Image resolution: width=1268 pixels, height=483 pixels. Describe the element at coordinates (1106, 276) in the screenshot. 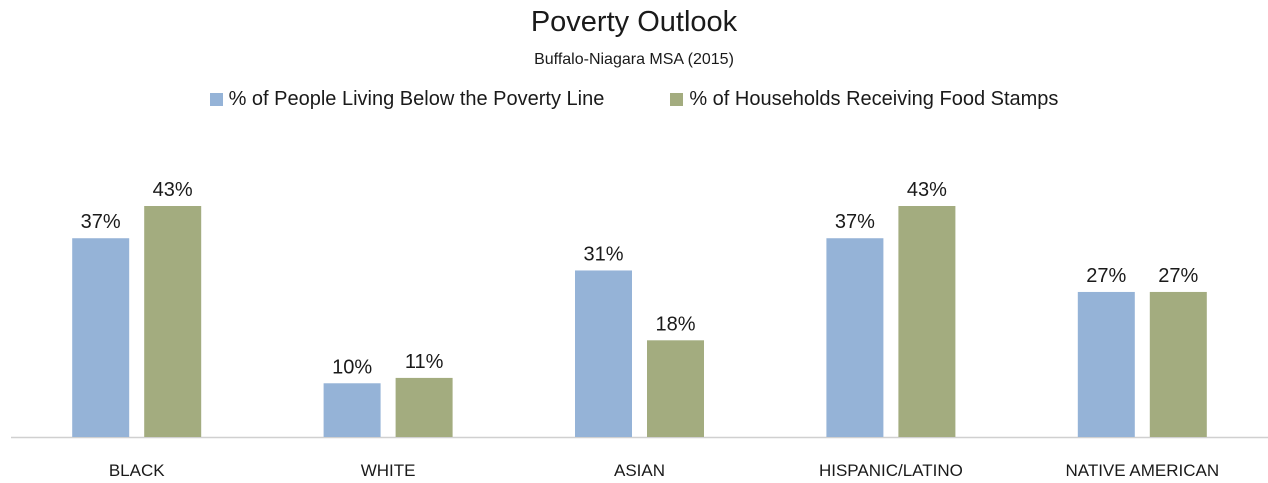

I see `data-label-poverty: 27%` at that location.